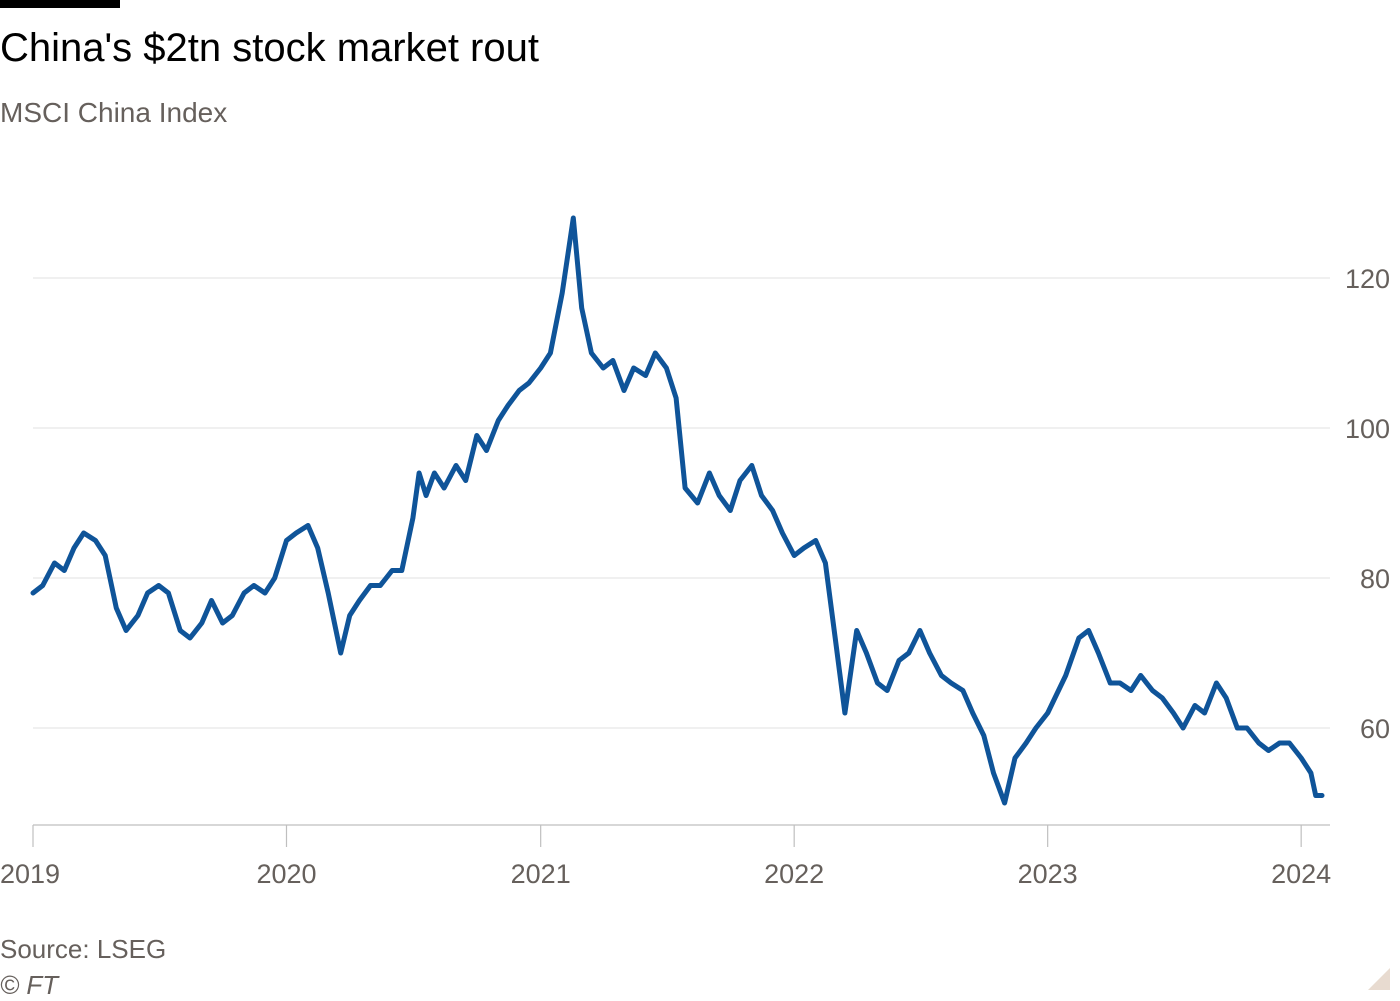 This screenshot has width=1400, height=1001. What do you see at coordinates (1379, 979) in the screenshot?
I see `corner-fold` at bounding box center [1379, 979].